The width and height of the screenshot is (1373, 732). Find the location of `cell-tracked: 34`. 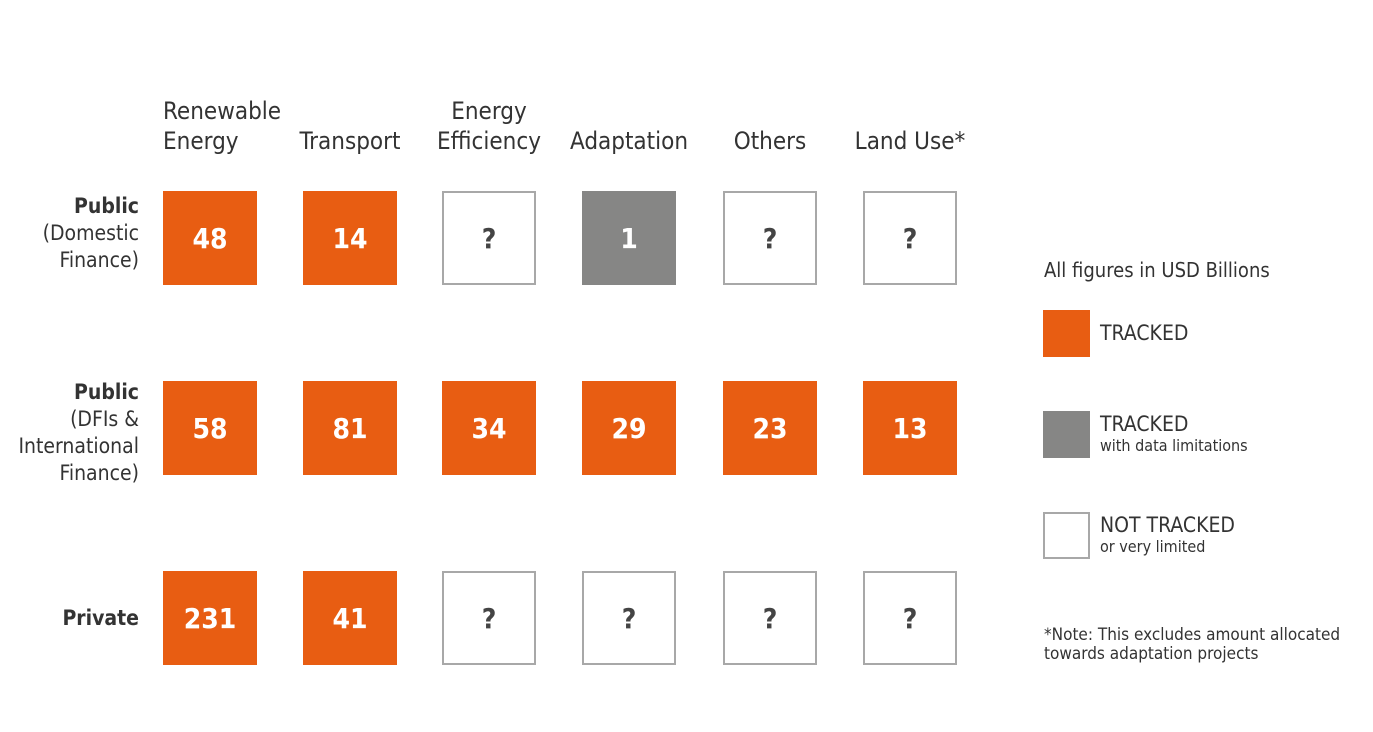

cell-tracked: 34 is located at coordinates (489, 428).